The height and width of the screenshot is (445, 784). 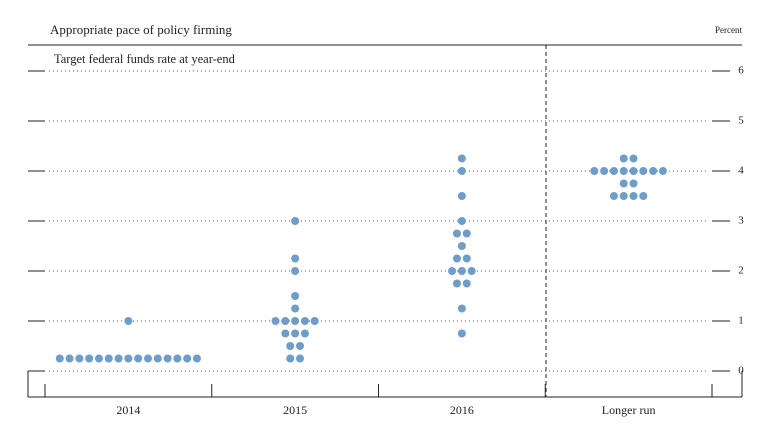 I want to click on y-tick-label: 0, so click(x=741, y=371).